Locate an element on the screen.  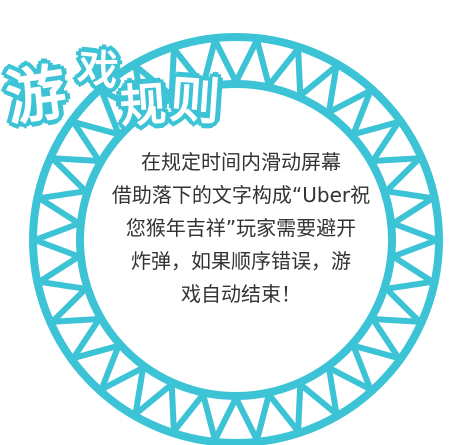
title-char-1: 游 is located at coordinates (36, 96).